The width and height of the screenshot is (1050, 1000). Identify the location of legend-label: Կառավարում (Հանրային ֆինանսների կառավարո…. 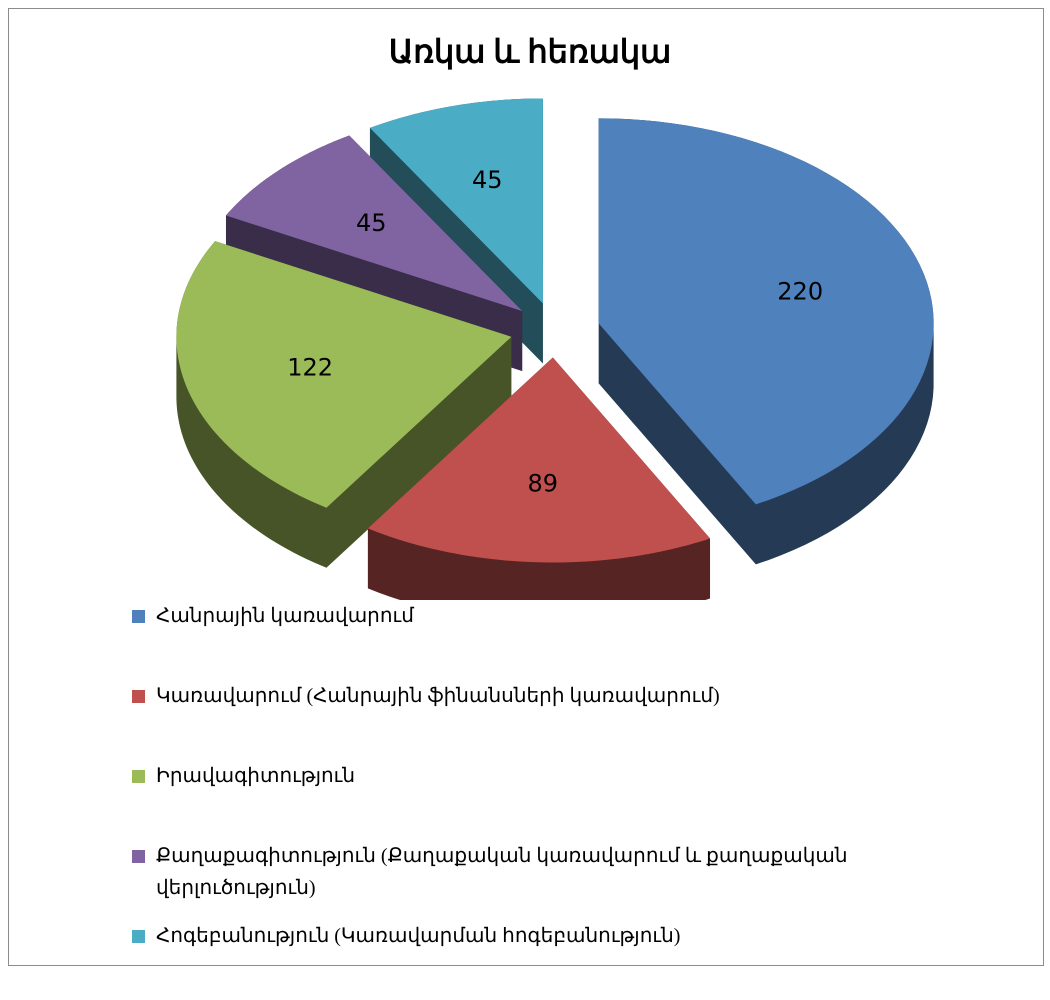
(438, 696).